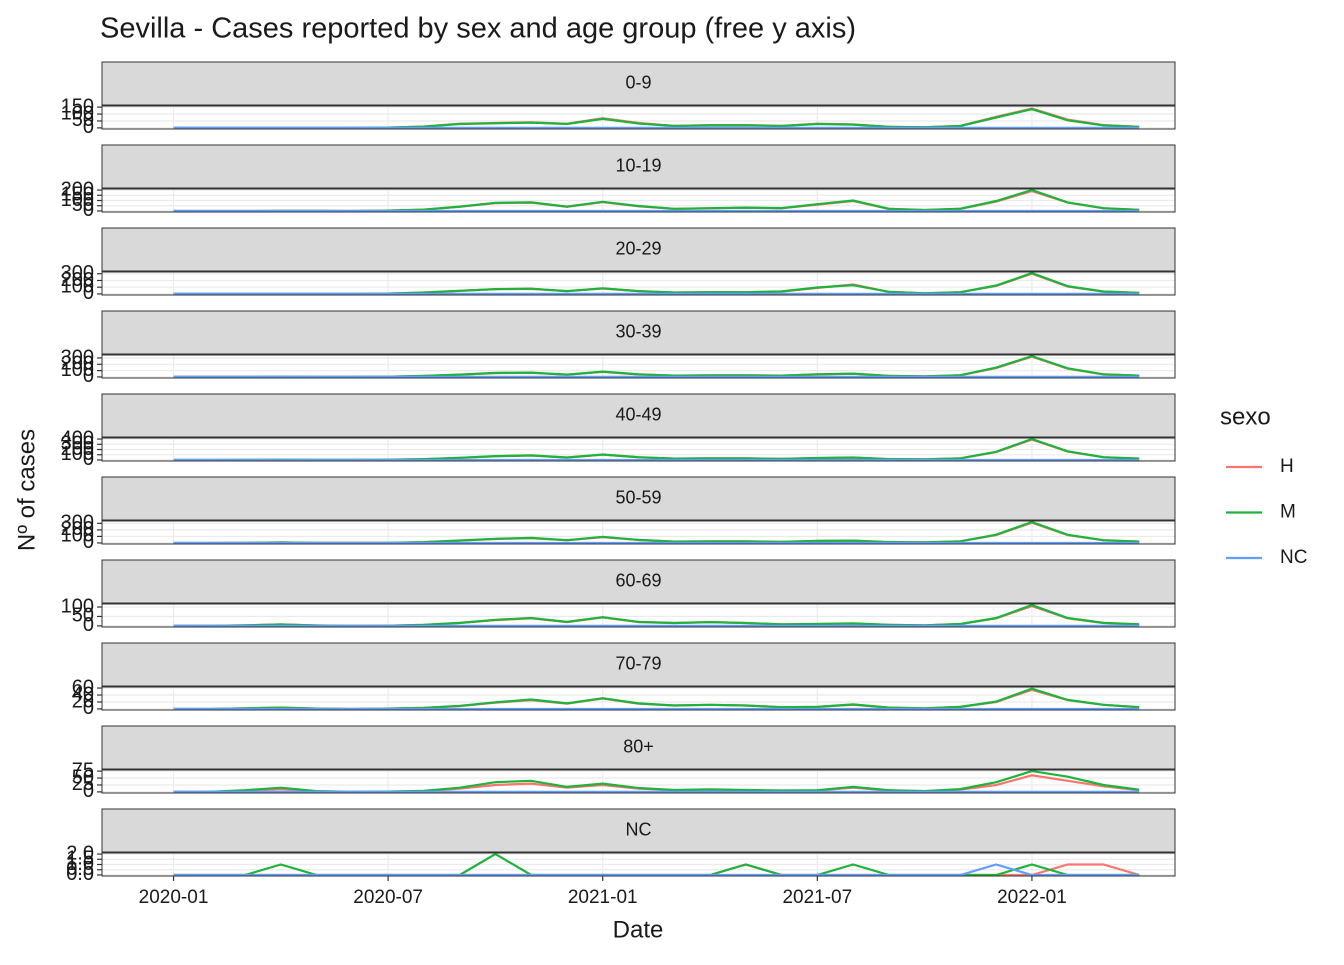 The image size is (1344, 965). Describe the element at coordinates (656, 870) in the screenshot. I see `series-line` at that location.